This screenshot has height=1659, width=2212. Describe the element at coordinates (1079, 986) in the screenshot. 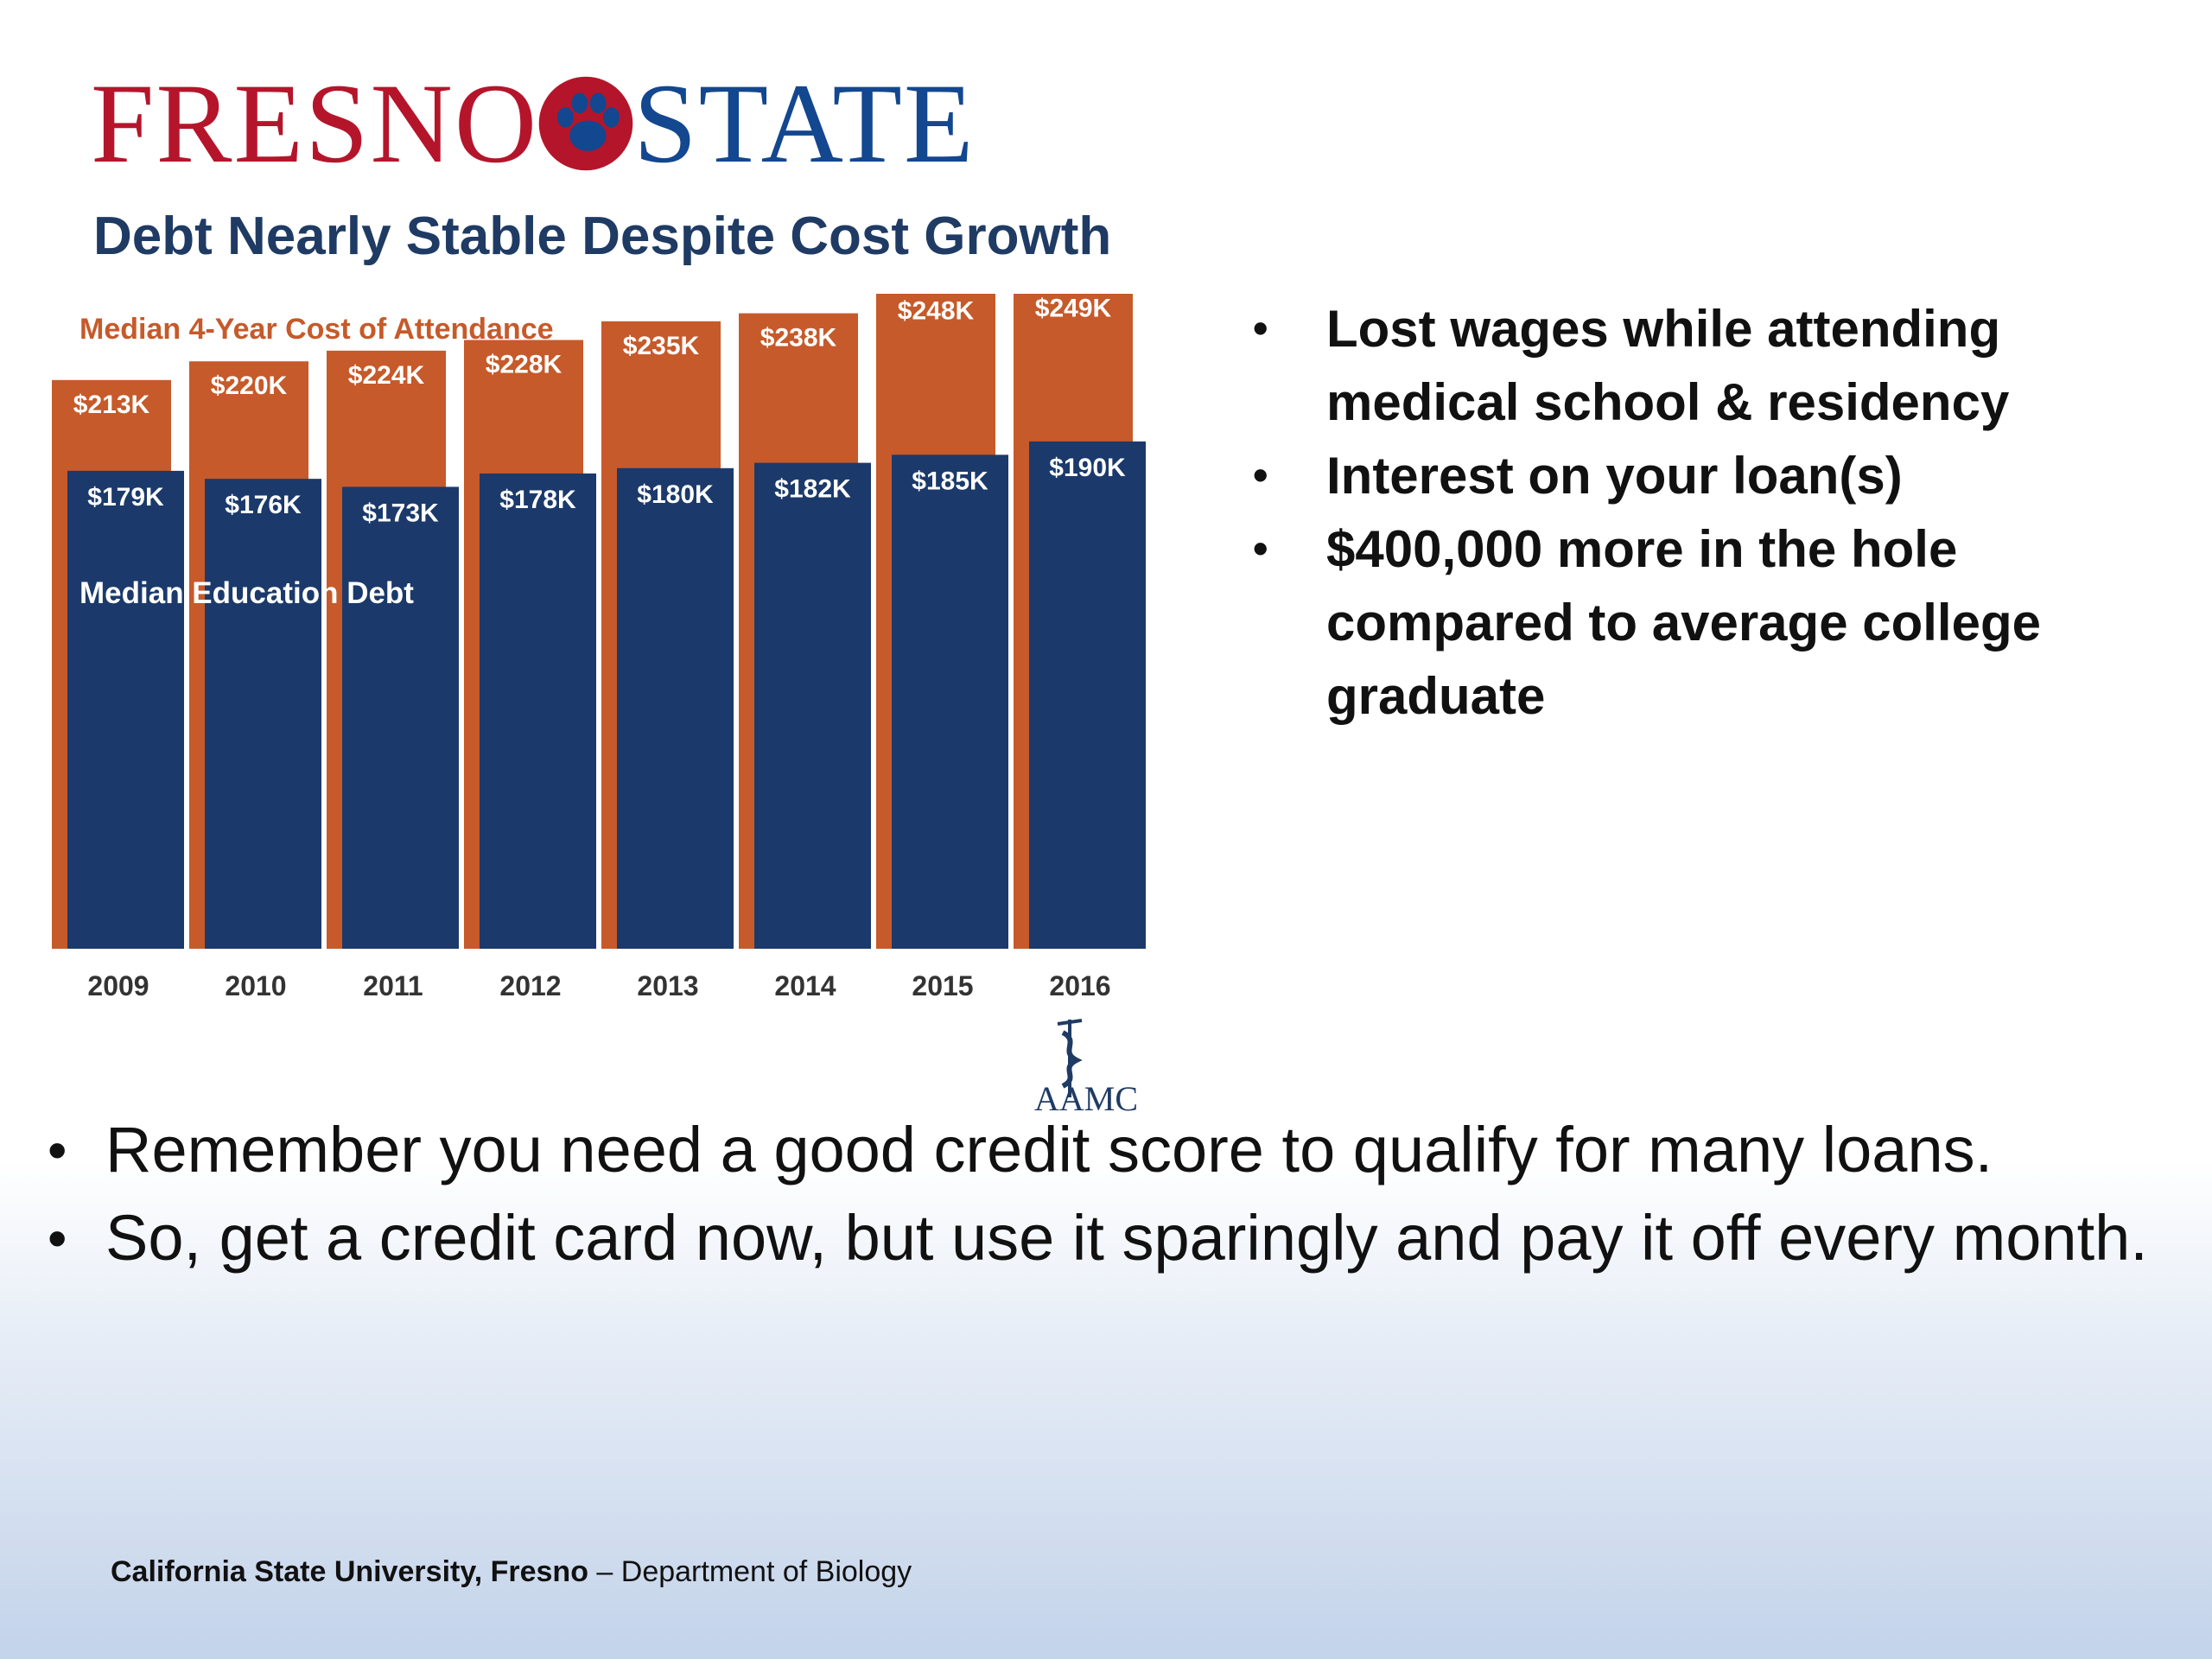

I see `x-tick-label: 2016` at that location.